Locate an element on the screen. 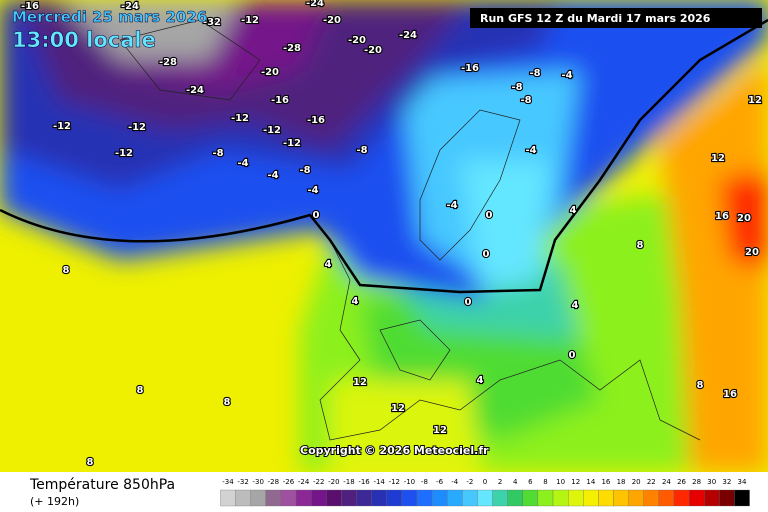  colorbar-tick-label: 30 is located at coordinates (711, 482).